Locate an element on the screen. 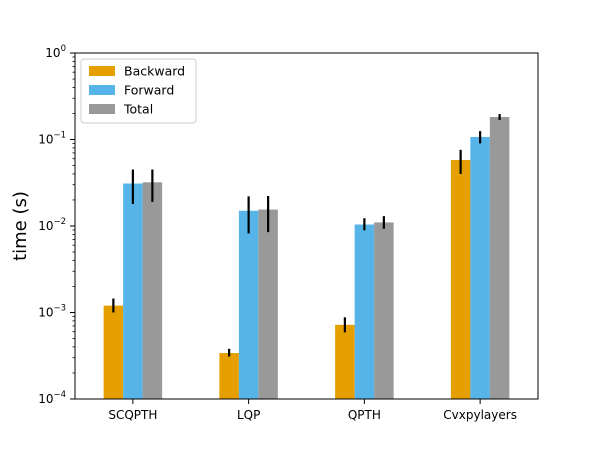 This screenshot has width=598, height=449. x-tick-label-cvxpylayers: Cvxpylayers is located at coordinates (480, 415).